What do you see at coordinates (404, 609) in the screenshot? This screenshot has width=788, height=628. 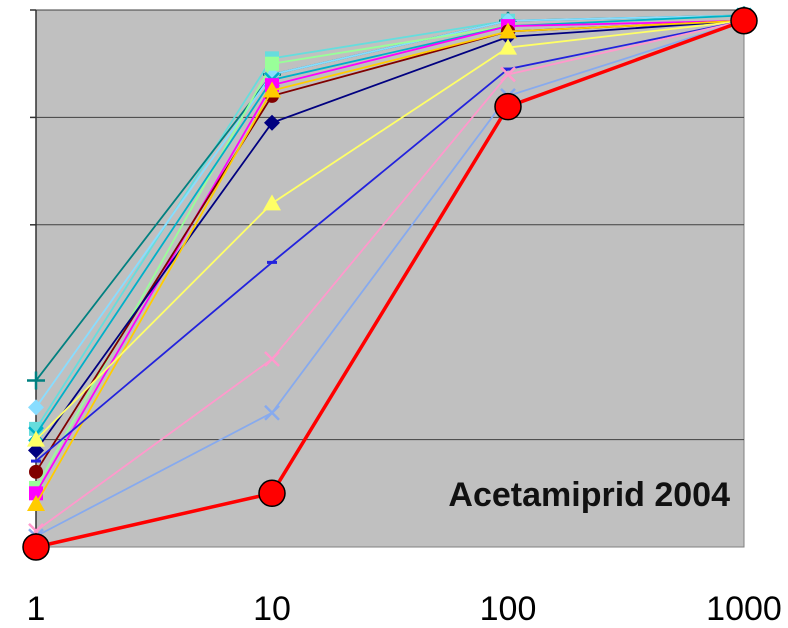 I see `x-tick-labels: 1 10 100 1000` at bounding box center [404, 609].